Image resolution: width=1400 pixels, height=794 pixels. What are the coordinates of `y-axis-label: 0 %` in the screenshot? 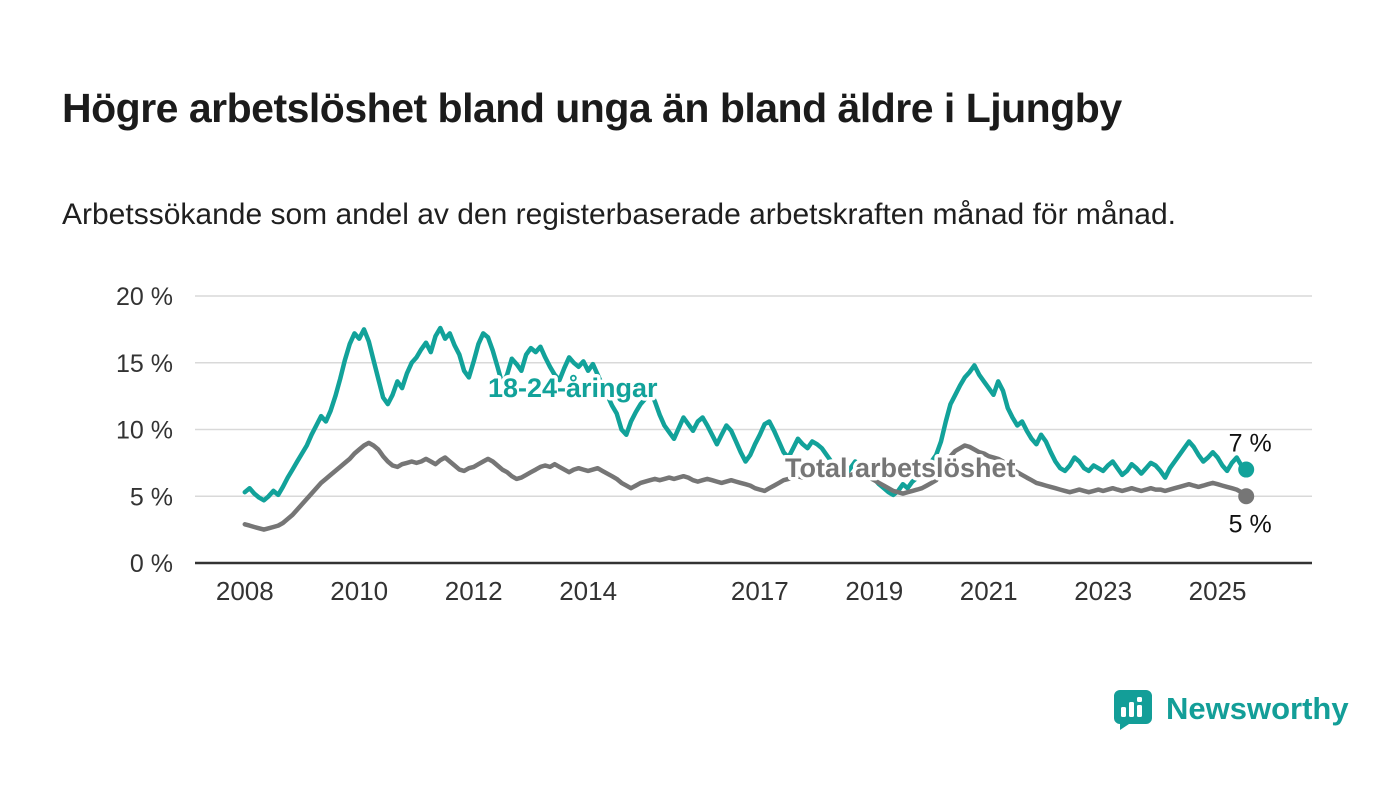 It's located at (151, 564).